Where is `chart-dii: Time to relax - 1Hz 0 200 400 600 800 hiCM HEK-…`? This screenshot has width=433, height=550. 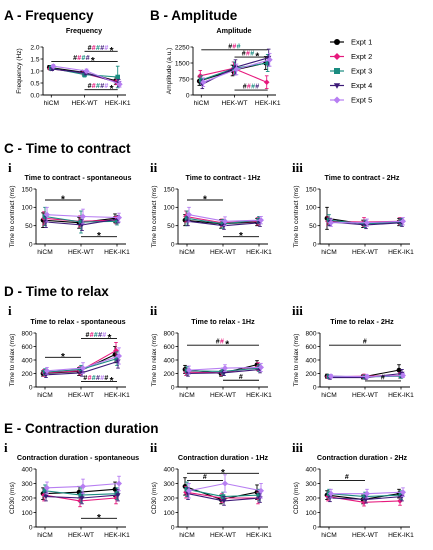 chart-dii: Time to relax - 1Hz 0 200 400 600 800 hiCM HEK-… is located at coordinates (211, 358).